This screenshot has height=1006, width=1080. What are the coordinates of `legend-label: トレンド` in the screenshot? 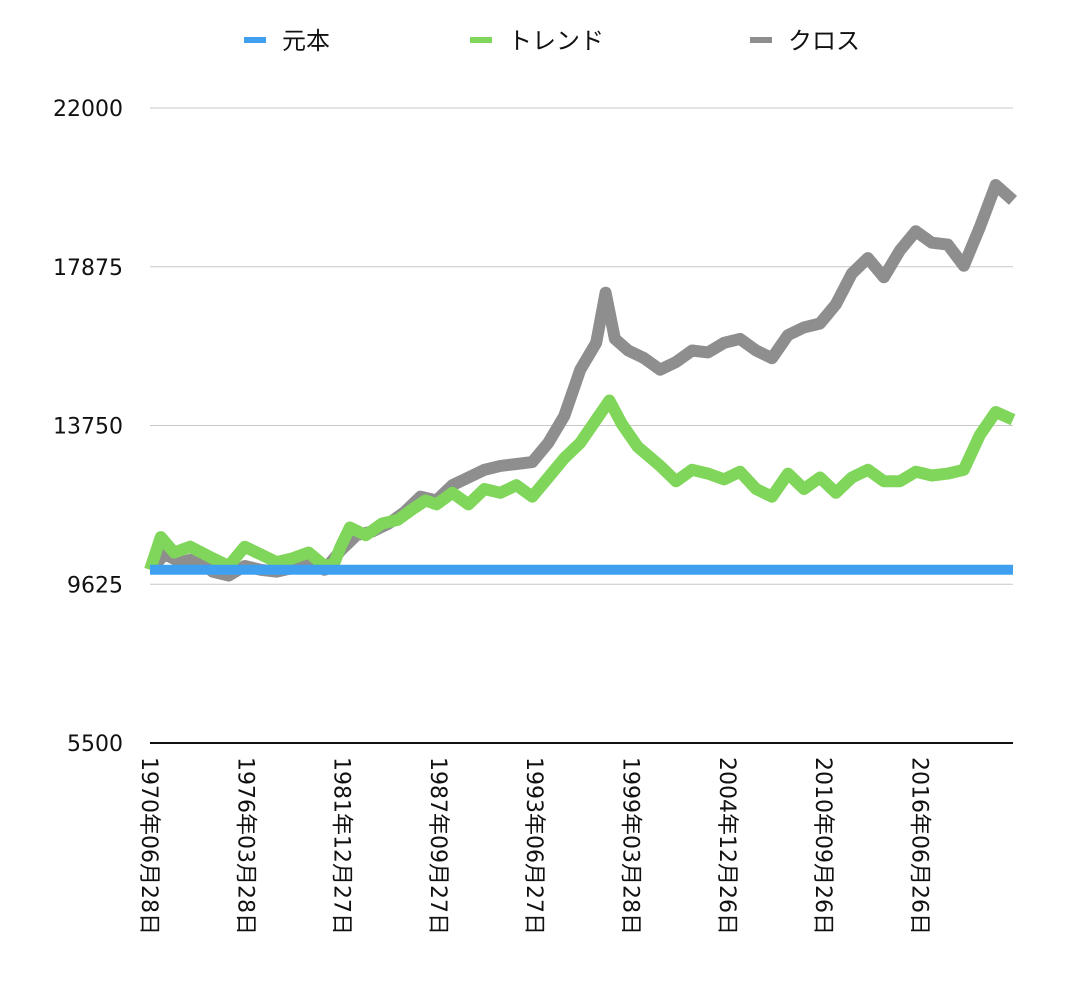 It's located at (556, 41).